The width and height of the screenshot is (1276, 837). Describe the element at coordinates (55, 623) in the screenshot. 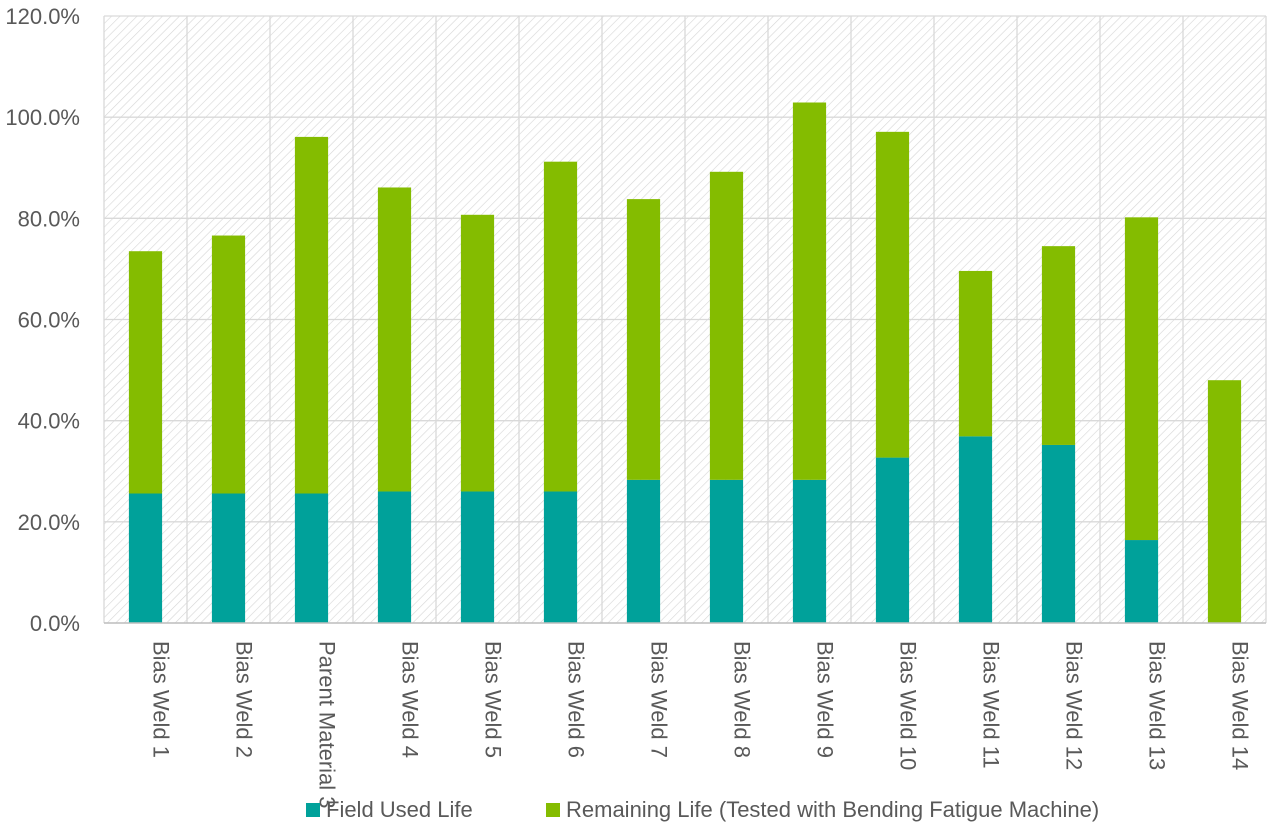

I see `y-tick-label: 0.0%` at that location.